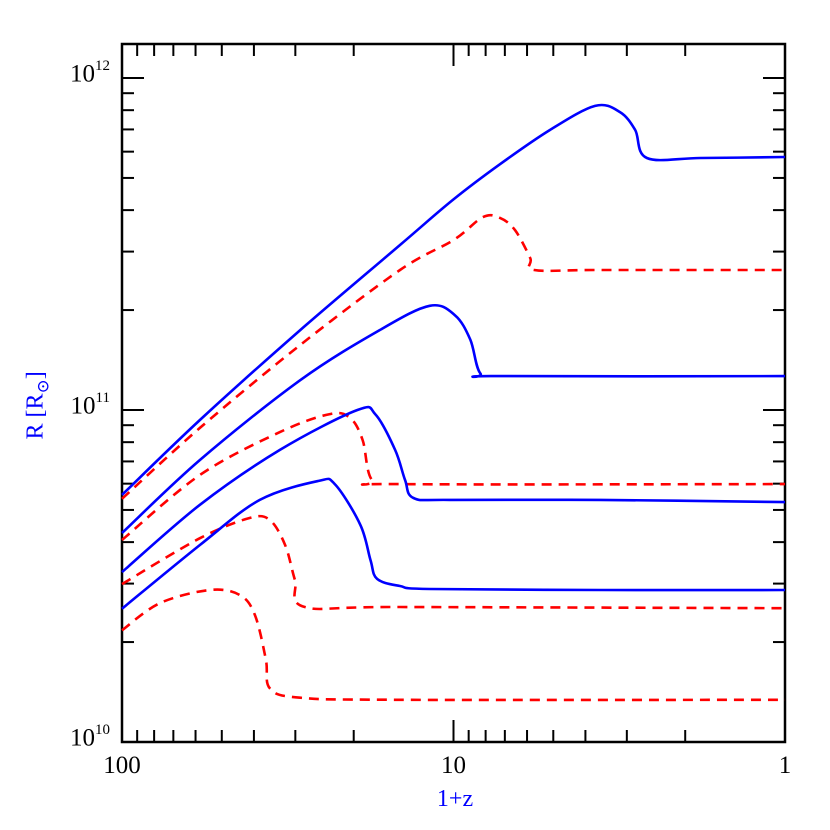 This screenshot has height=830, width=830. I want to click on x-axis-title: 1+z, so click(455, 799).